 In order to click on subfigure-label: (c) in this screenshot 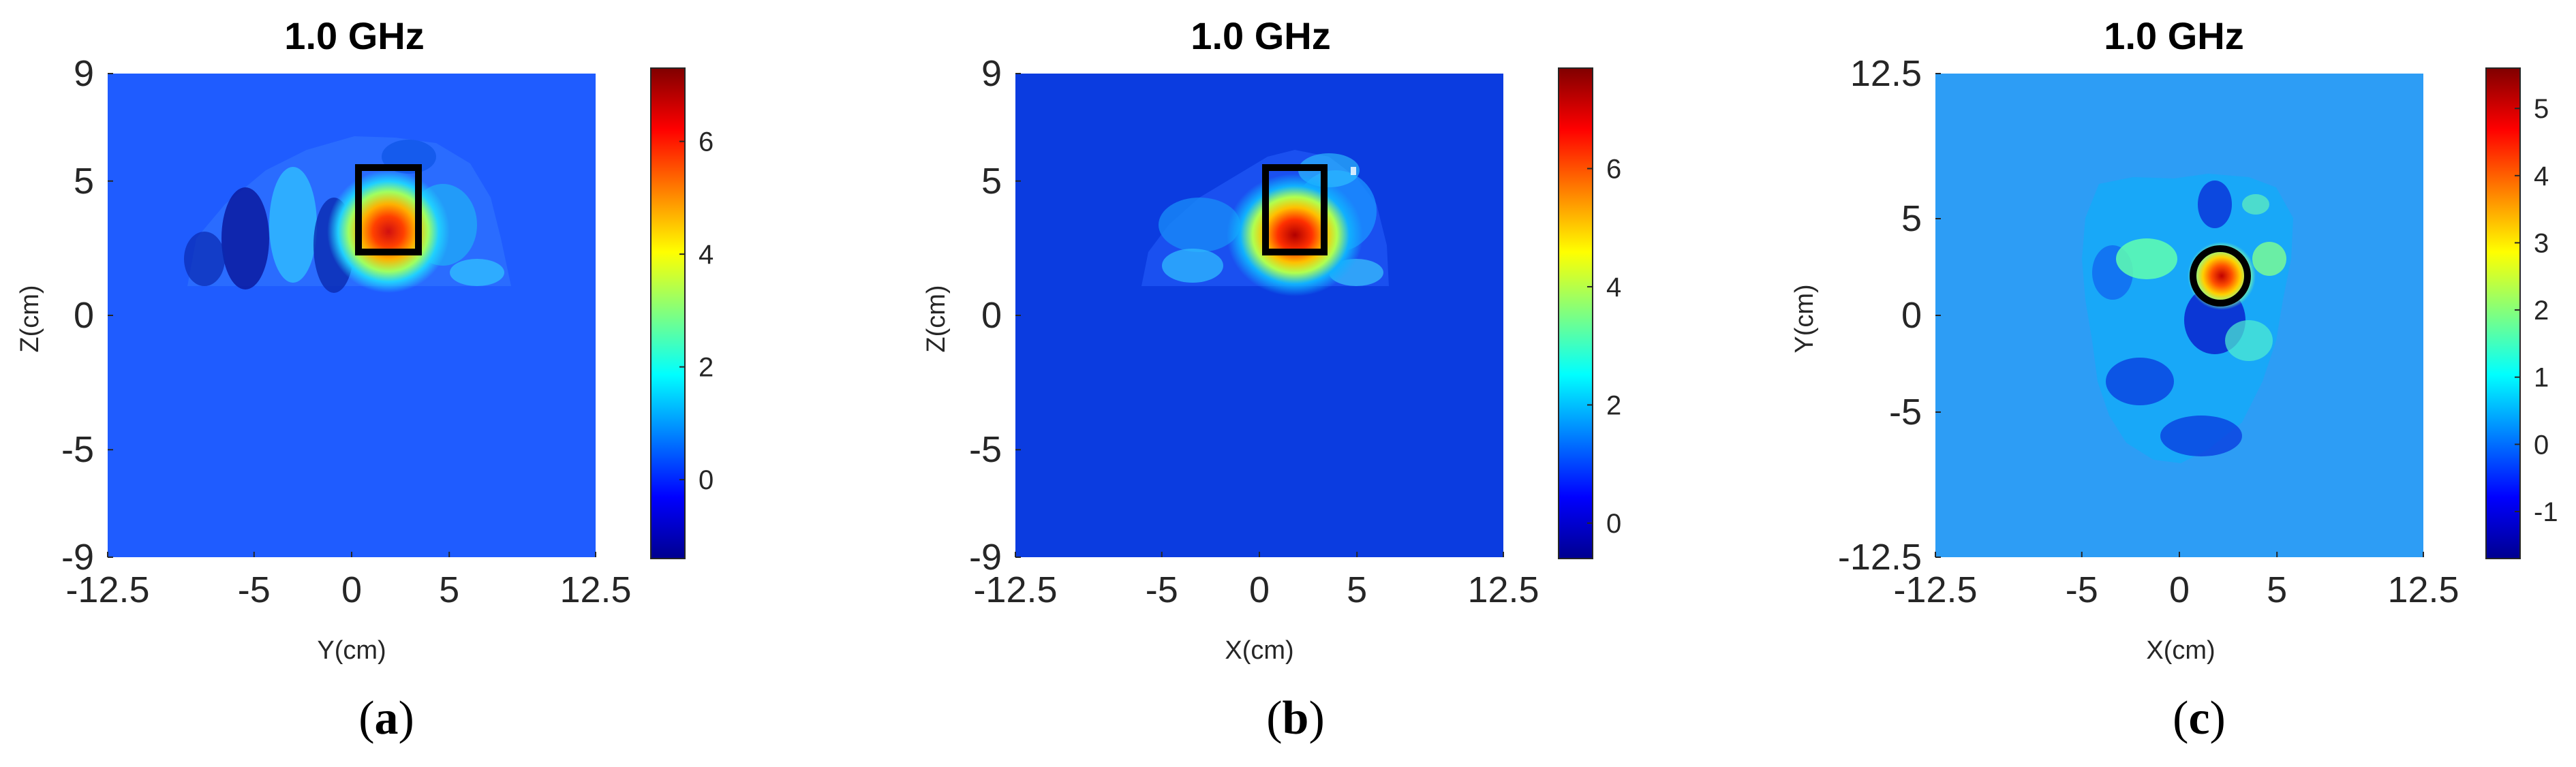, I will do `click(2199, 718)`.